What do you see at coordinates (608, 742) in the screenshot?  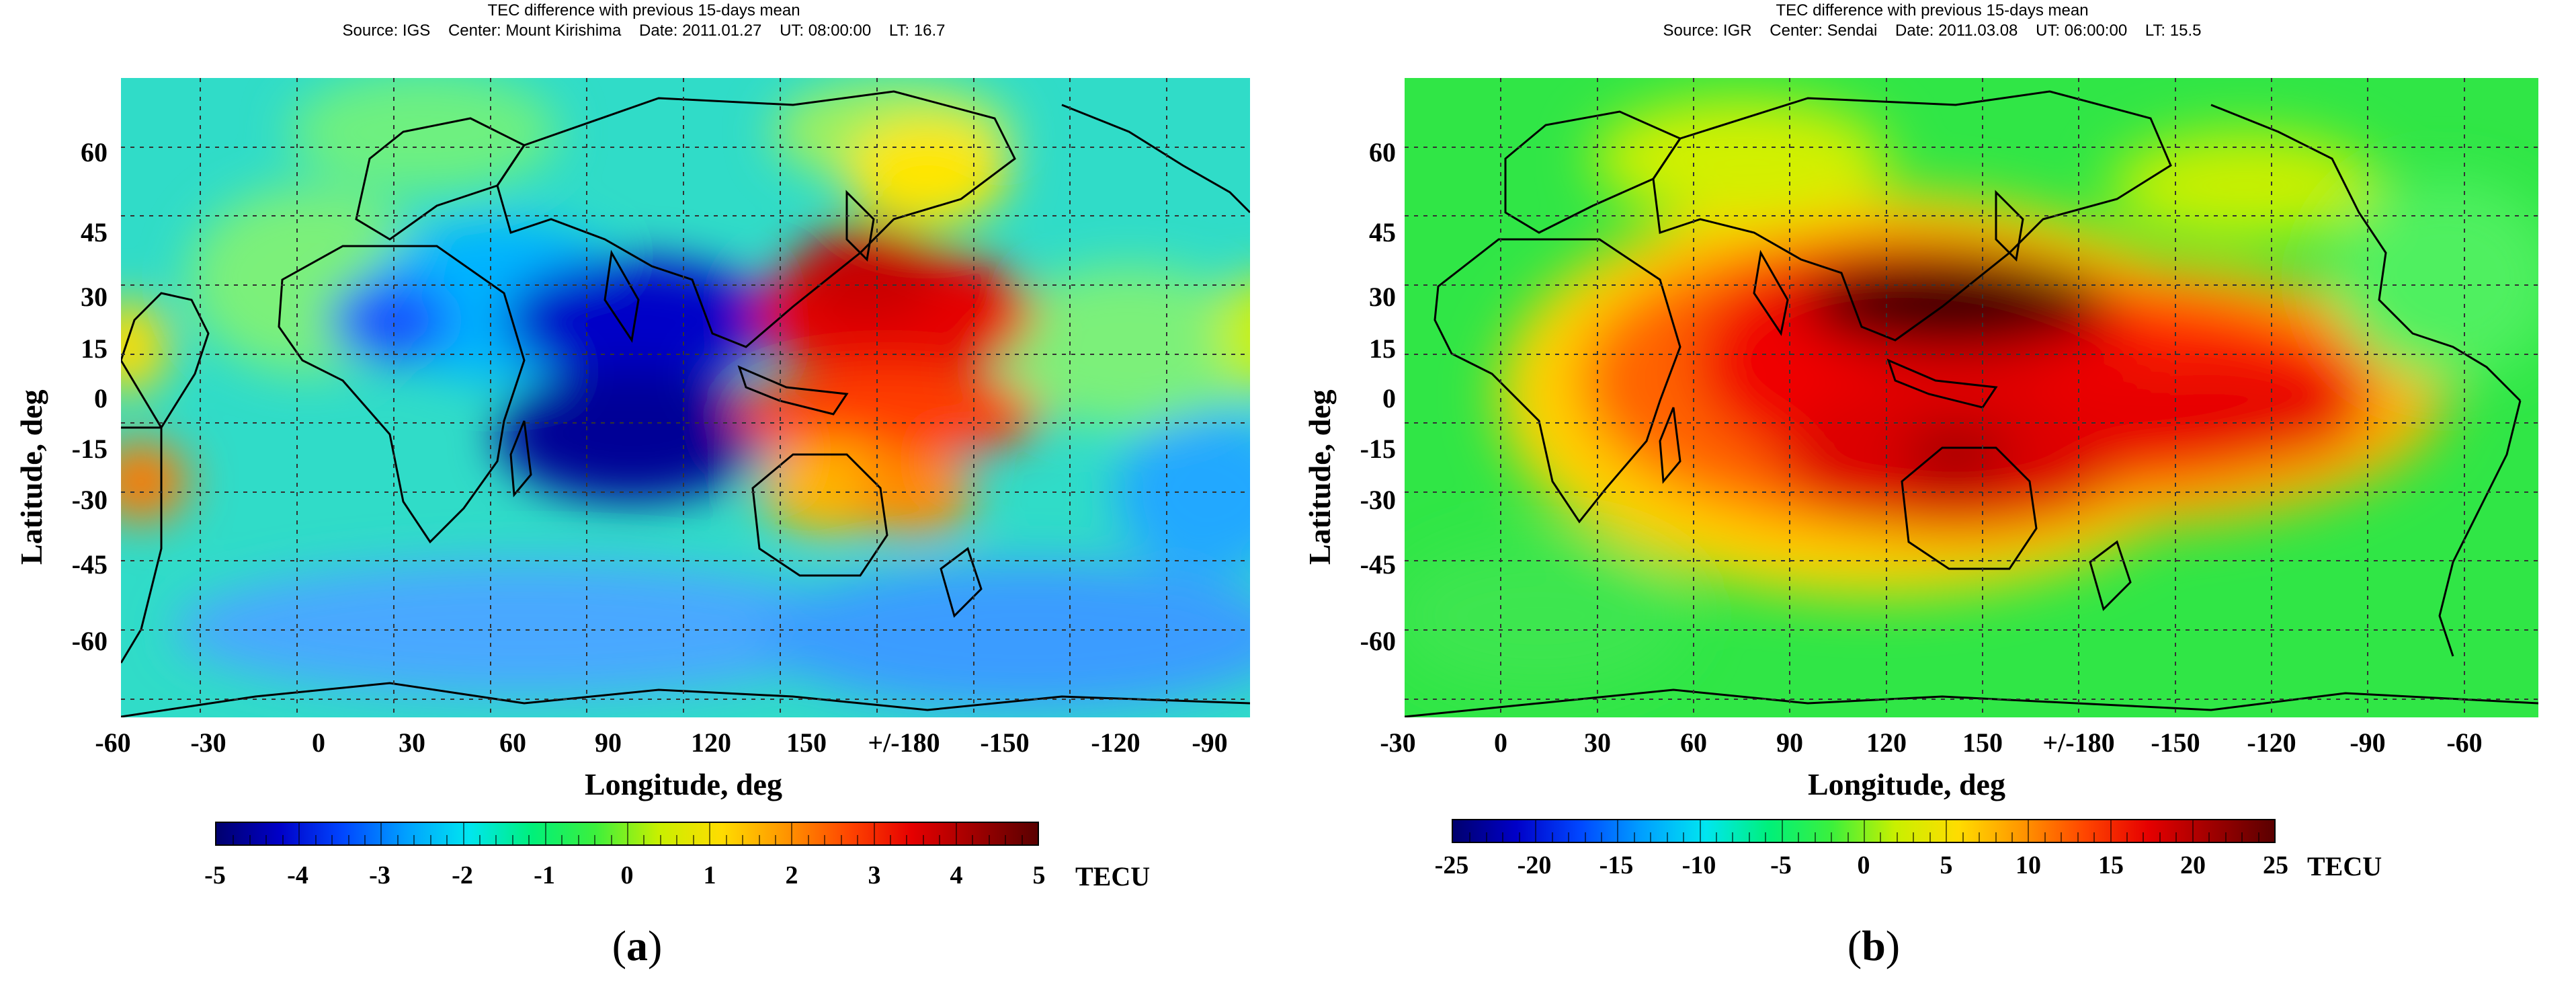 I see `panel-a-xtick: 90` at bounding box center [608, 742].